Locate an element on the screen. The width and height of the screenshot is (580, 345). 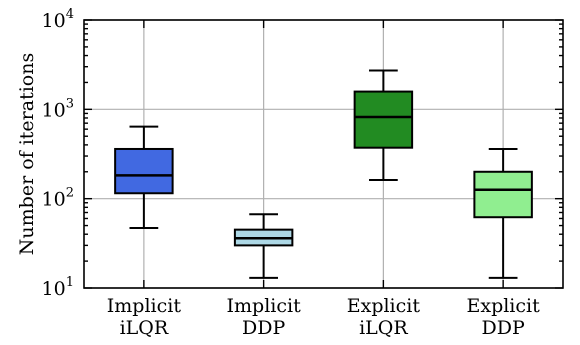
y-tick-label: 10³ is located at coordinates (58, 108).